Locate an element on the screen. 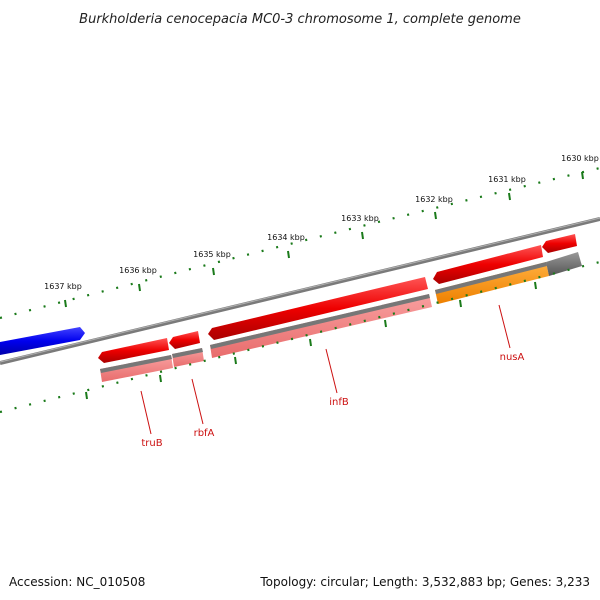 Image resolution: width=600 pixels, height=600 pixels. gene-label-trub: truB is located at coordinates (151, 443).